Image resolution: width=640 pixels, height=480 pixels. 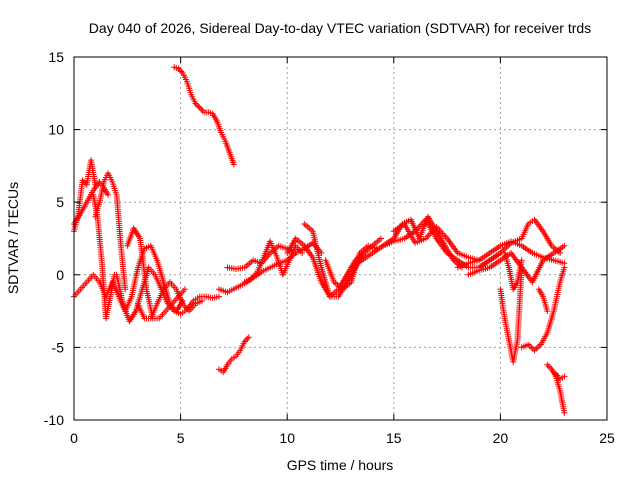 What do you see at coordinates (181, 438) in the screenshot?
I see `x-tick-label: 5` at bounding box center [181, 438].